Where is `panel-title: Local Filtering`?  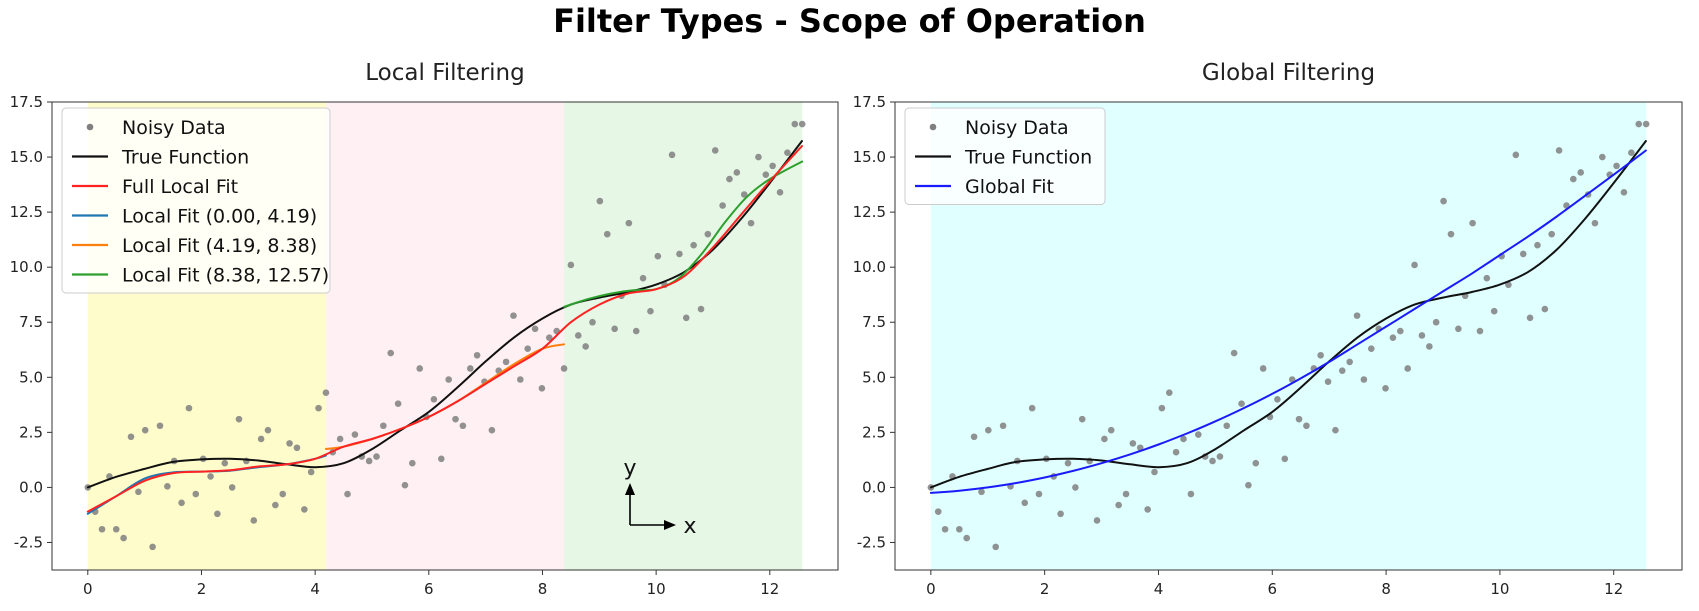
panel-title: Local Filtering is located at coordinates (444, 73).